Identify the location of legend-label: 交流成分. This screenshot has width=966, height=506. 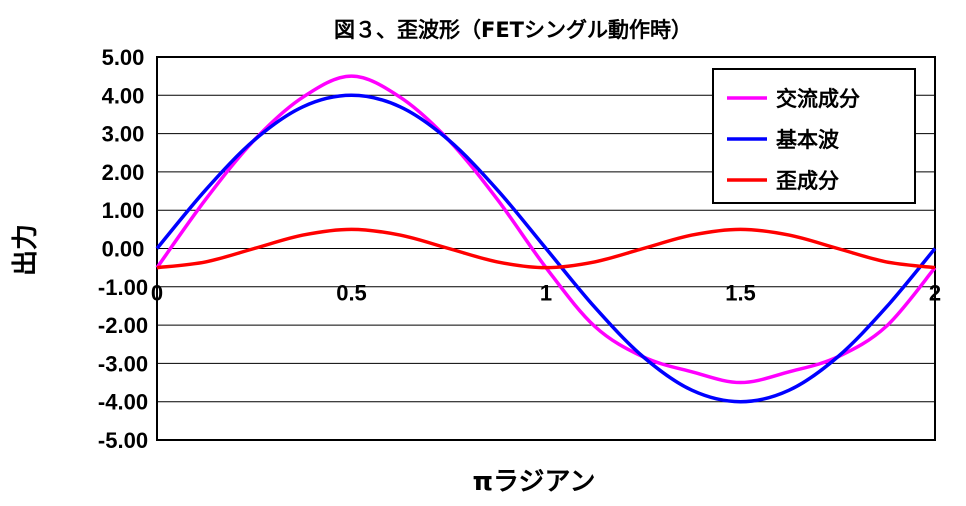
(818, 99).